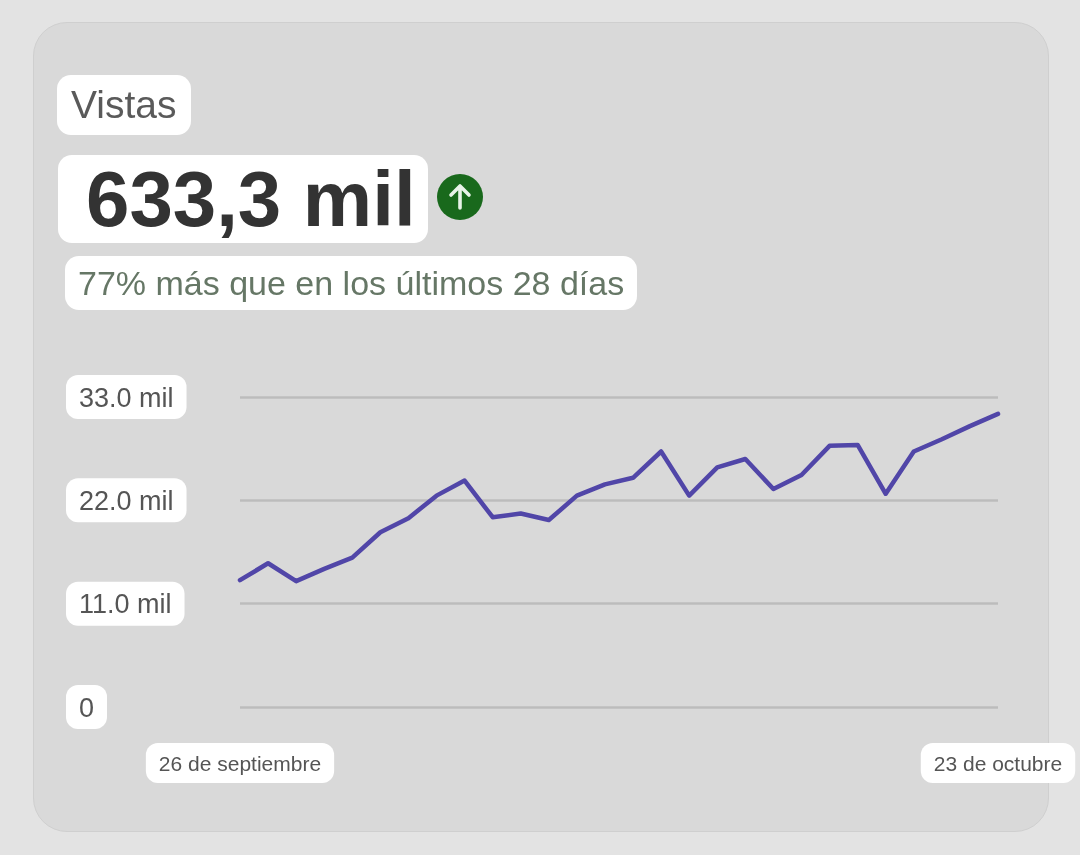 The image size is (1080, 855). Describe the element at coordinates (126, 397) in the screenshot. I see `y-tick-label: 33.0 mil` at that location.